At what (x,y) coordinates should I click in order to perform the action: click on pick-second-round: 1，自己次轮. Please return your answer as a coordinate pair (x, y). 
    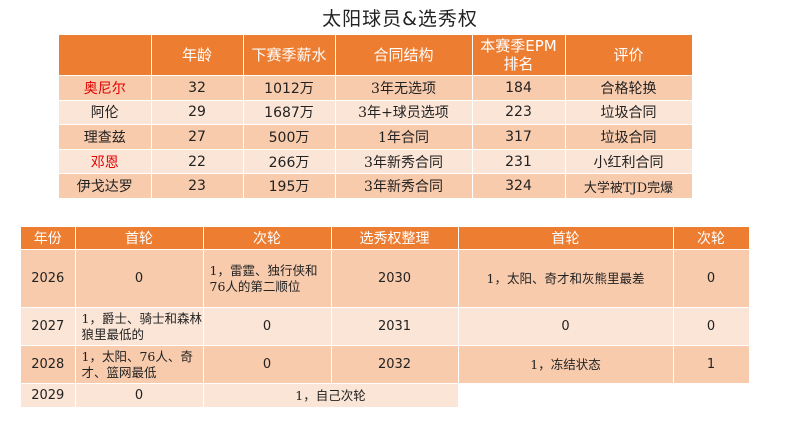
    Looking at the image, I should click on (331, 395).